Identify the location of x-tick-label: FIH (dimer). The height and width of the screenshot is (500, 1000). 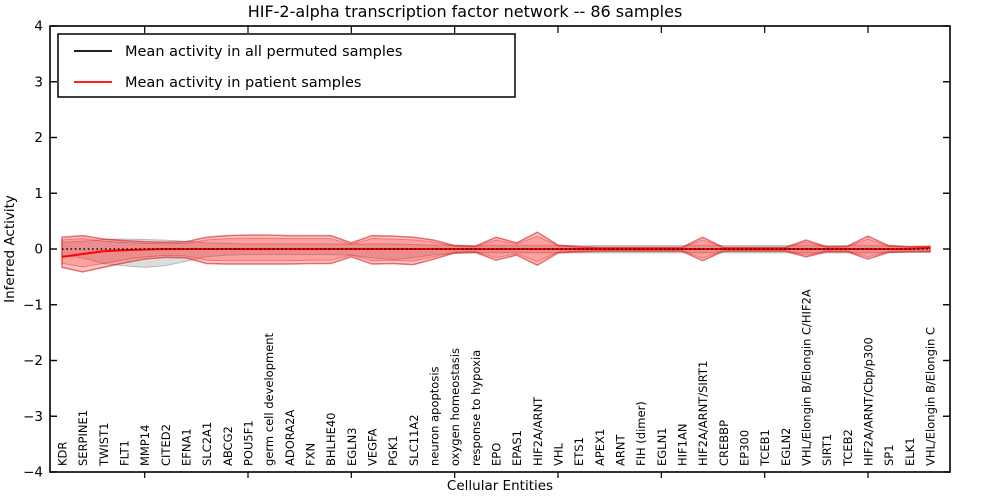
(641, 433).